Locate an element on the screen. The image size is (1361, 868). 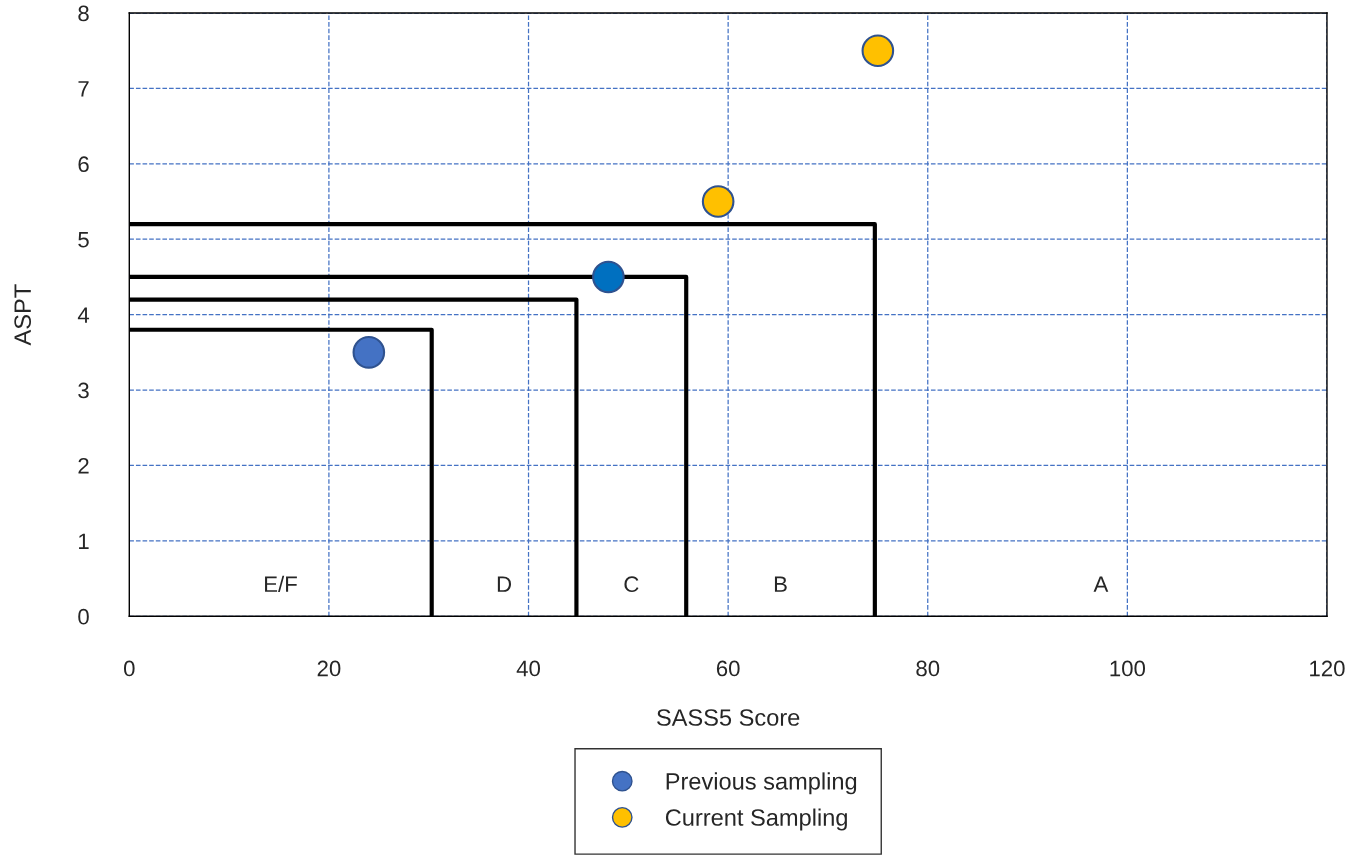
x-tick-label: 0 is located at coordinates (129, 668).